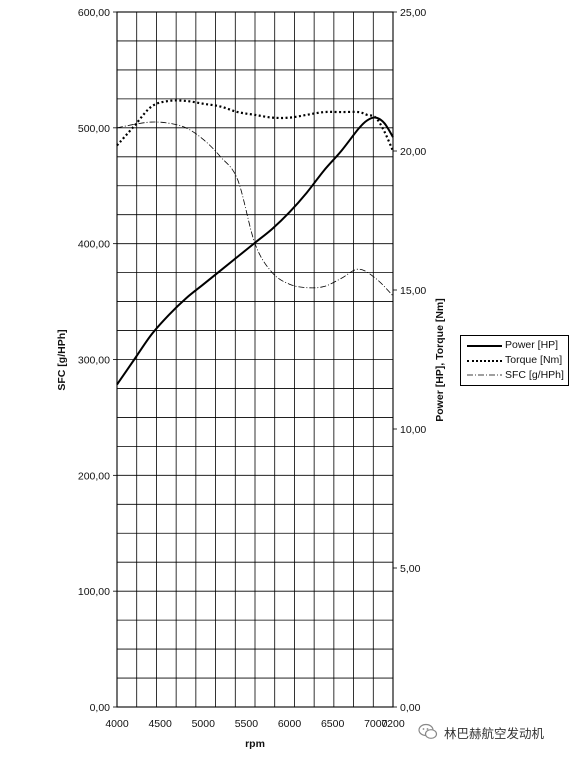 The width and height of the screenshot is (577, 758). Describe the element at coordinates (94, 13) in the screenshot. I see `y-left-tick-label: 600,00` at that location.